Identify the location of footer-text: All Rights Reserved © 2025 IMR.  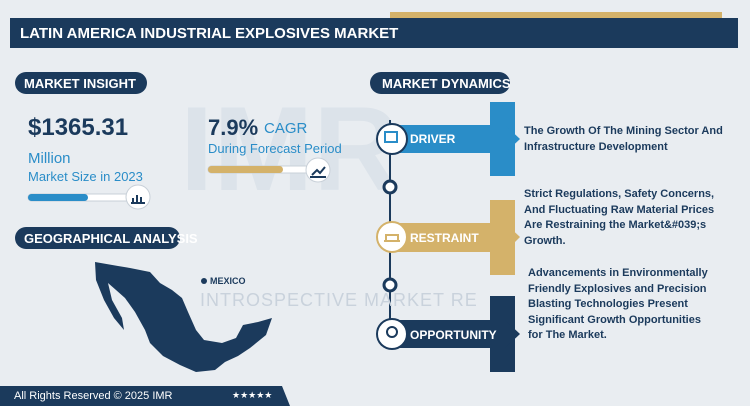
(93, 396).